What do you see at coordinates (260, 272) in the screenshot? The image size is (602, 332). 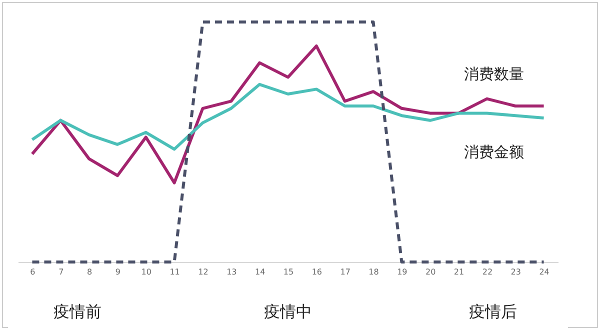 I see `x-tick-label: 14` at bounding box center [260, 272].